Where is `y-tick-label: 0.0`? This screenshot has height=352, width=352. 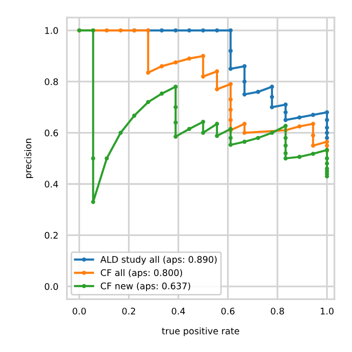 y-tick-label: 0.0 is located at coordinates (51, 286).